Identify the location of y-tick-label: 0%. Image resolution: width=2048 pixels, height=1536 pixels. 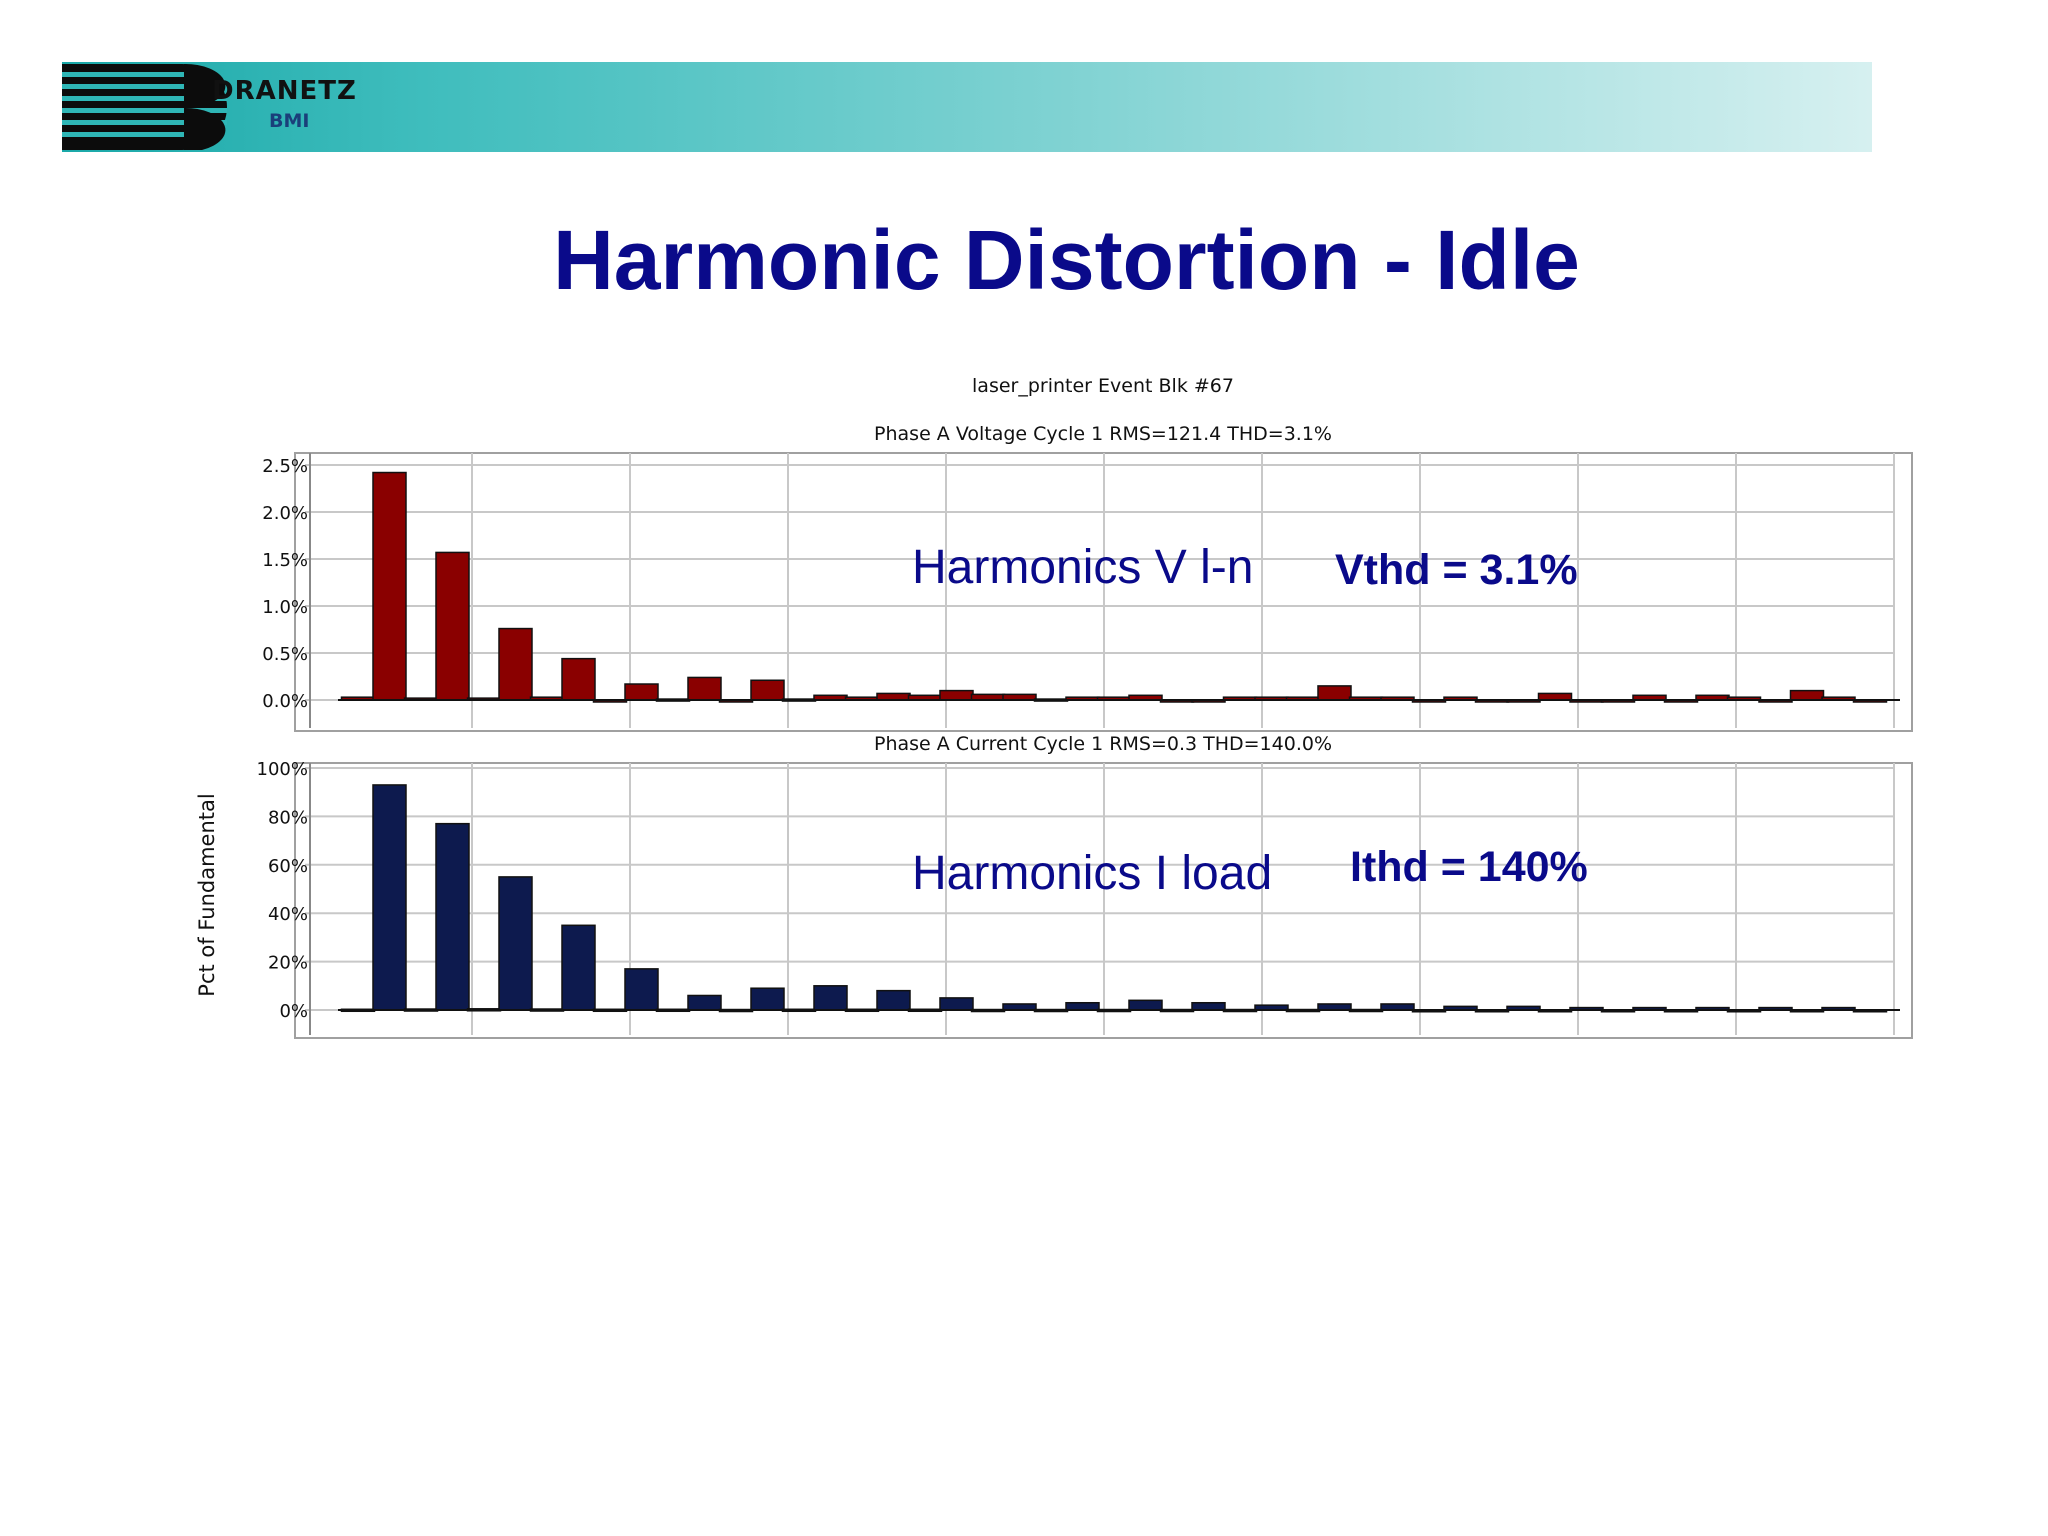
(293, 1011).